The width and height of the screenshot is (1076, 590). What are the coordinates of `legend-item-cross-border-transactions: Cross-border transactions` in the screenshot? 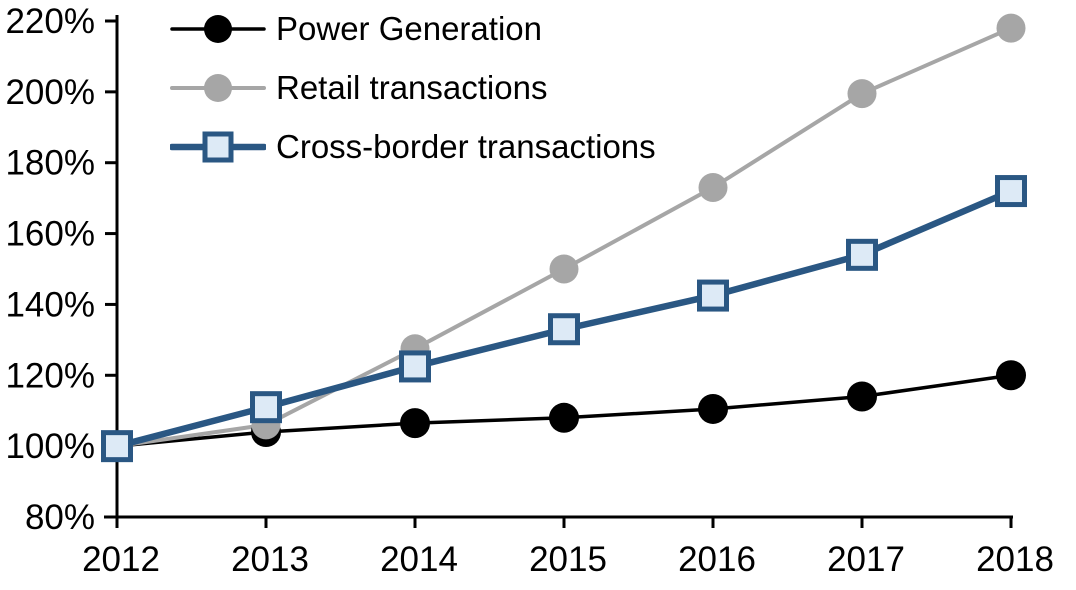 It's located at (413, 147).